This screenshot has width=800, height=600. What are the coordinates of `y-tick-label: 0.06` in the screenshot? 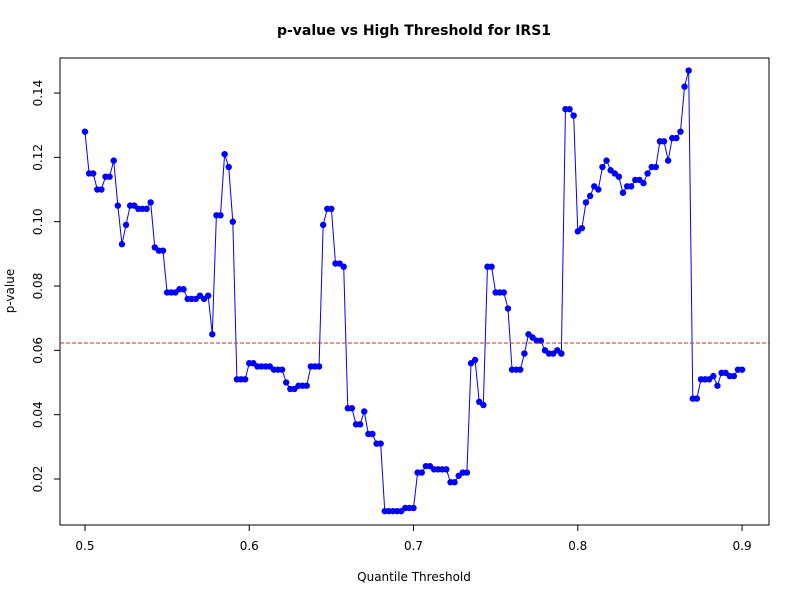 It's located at (38, 350).